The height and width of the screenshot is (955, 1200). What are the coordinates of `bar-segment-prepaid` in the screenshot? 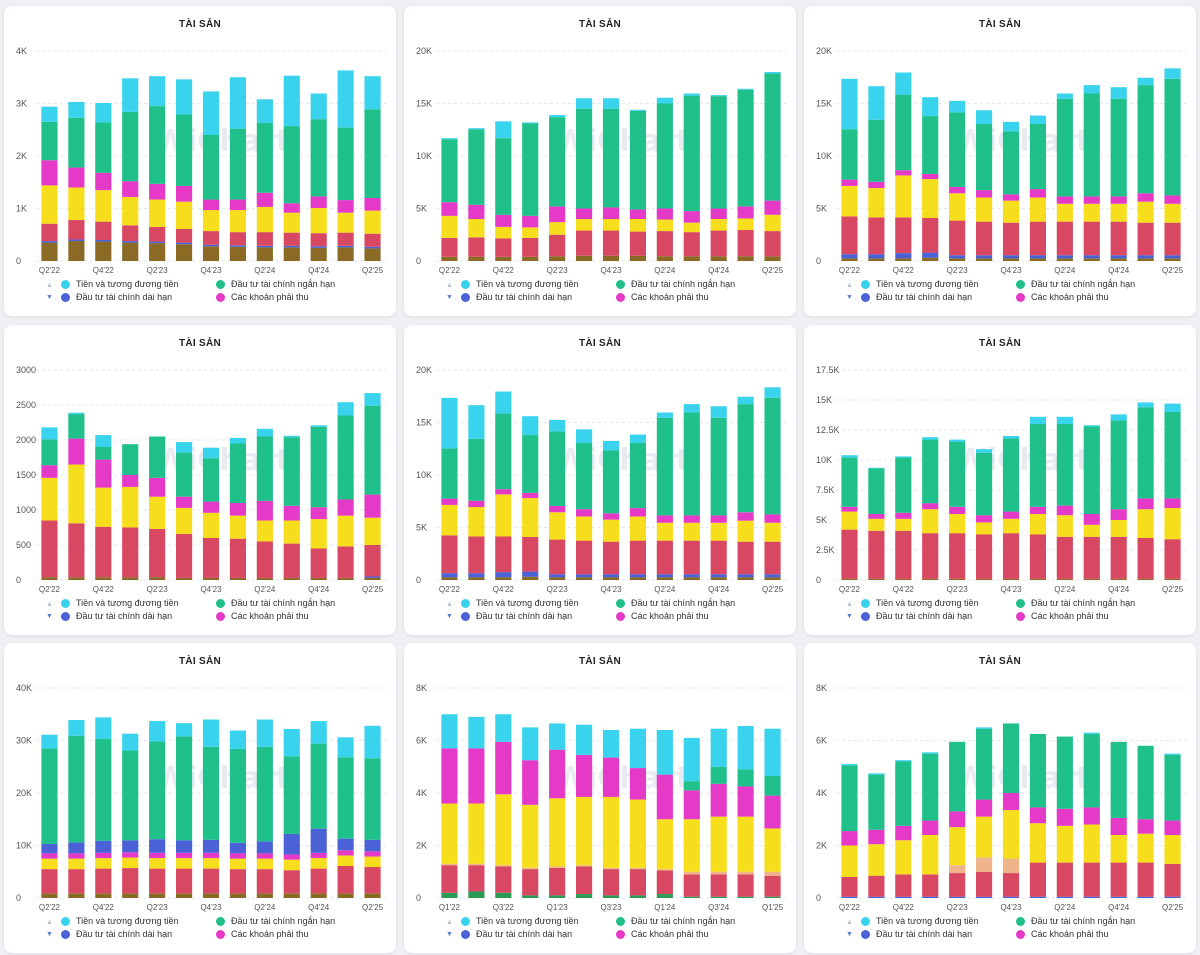 It's located at (476, 864).